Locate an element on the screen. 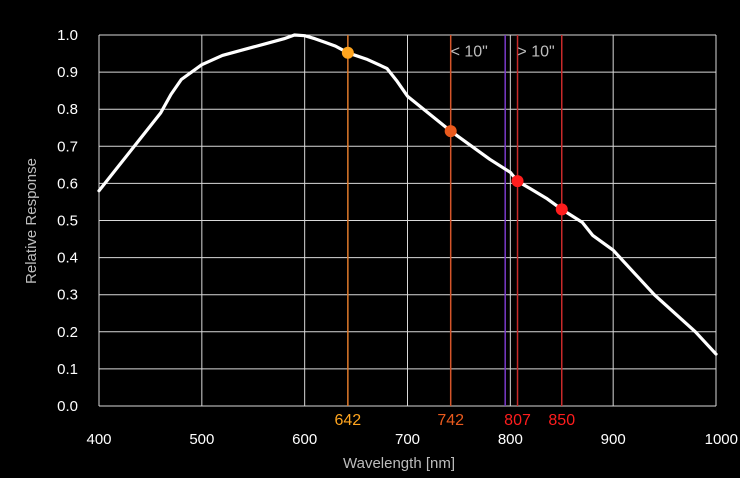  x-tick-label: 700 is located at coordinates (407, 439).